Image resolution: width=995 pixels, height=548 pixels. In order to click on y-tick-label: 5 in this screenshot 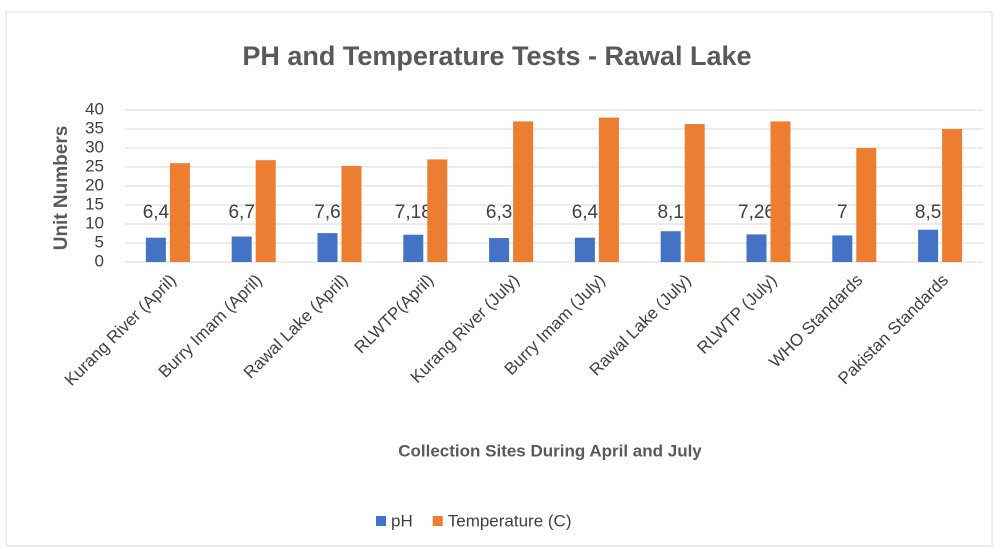, I will do `click(99, 241)`.